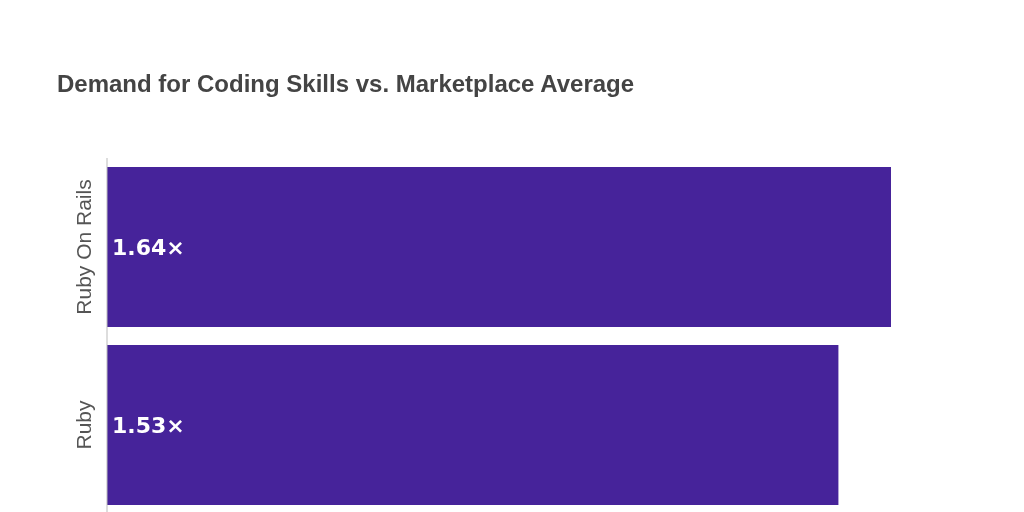 The width and height of the screenshot is (1024, 512). I want to click on y-tick-label: Ruby On Rails, so click(83, 247).